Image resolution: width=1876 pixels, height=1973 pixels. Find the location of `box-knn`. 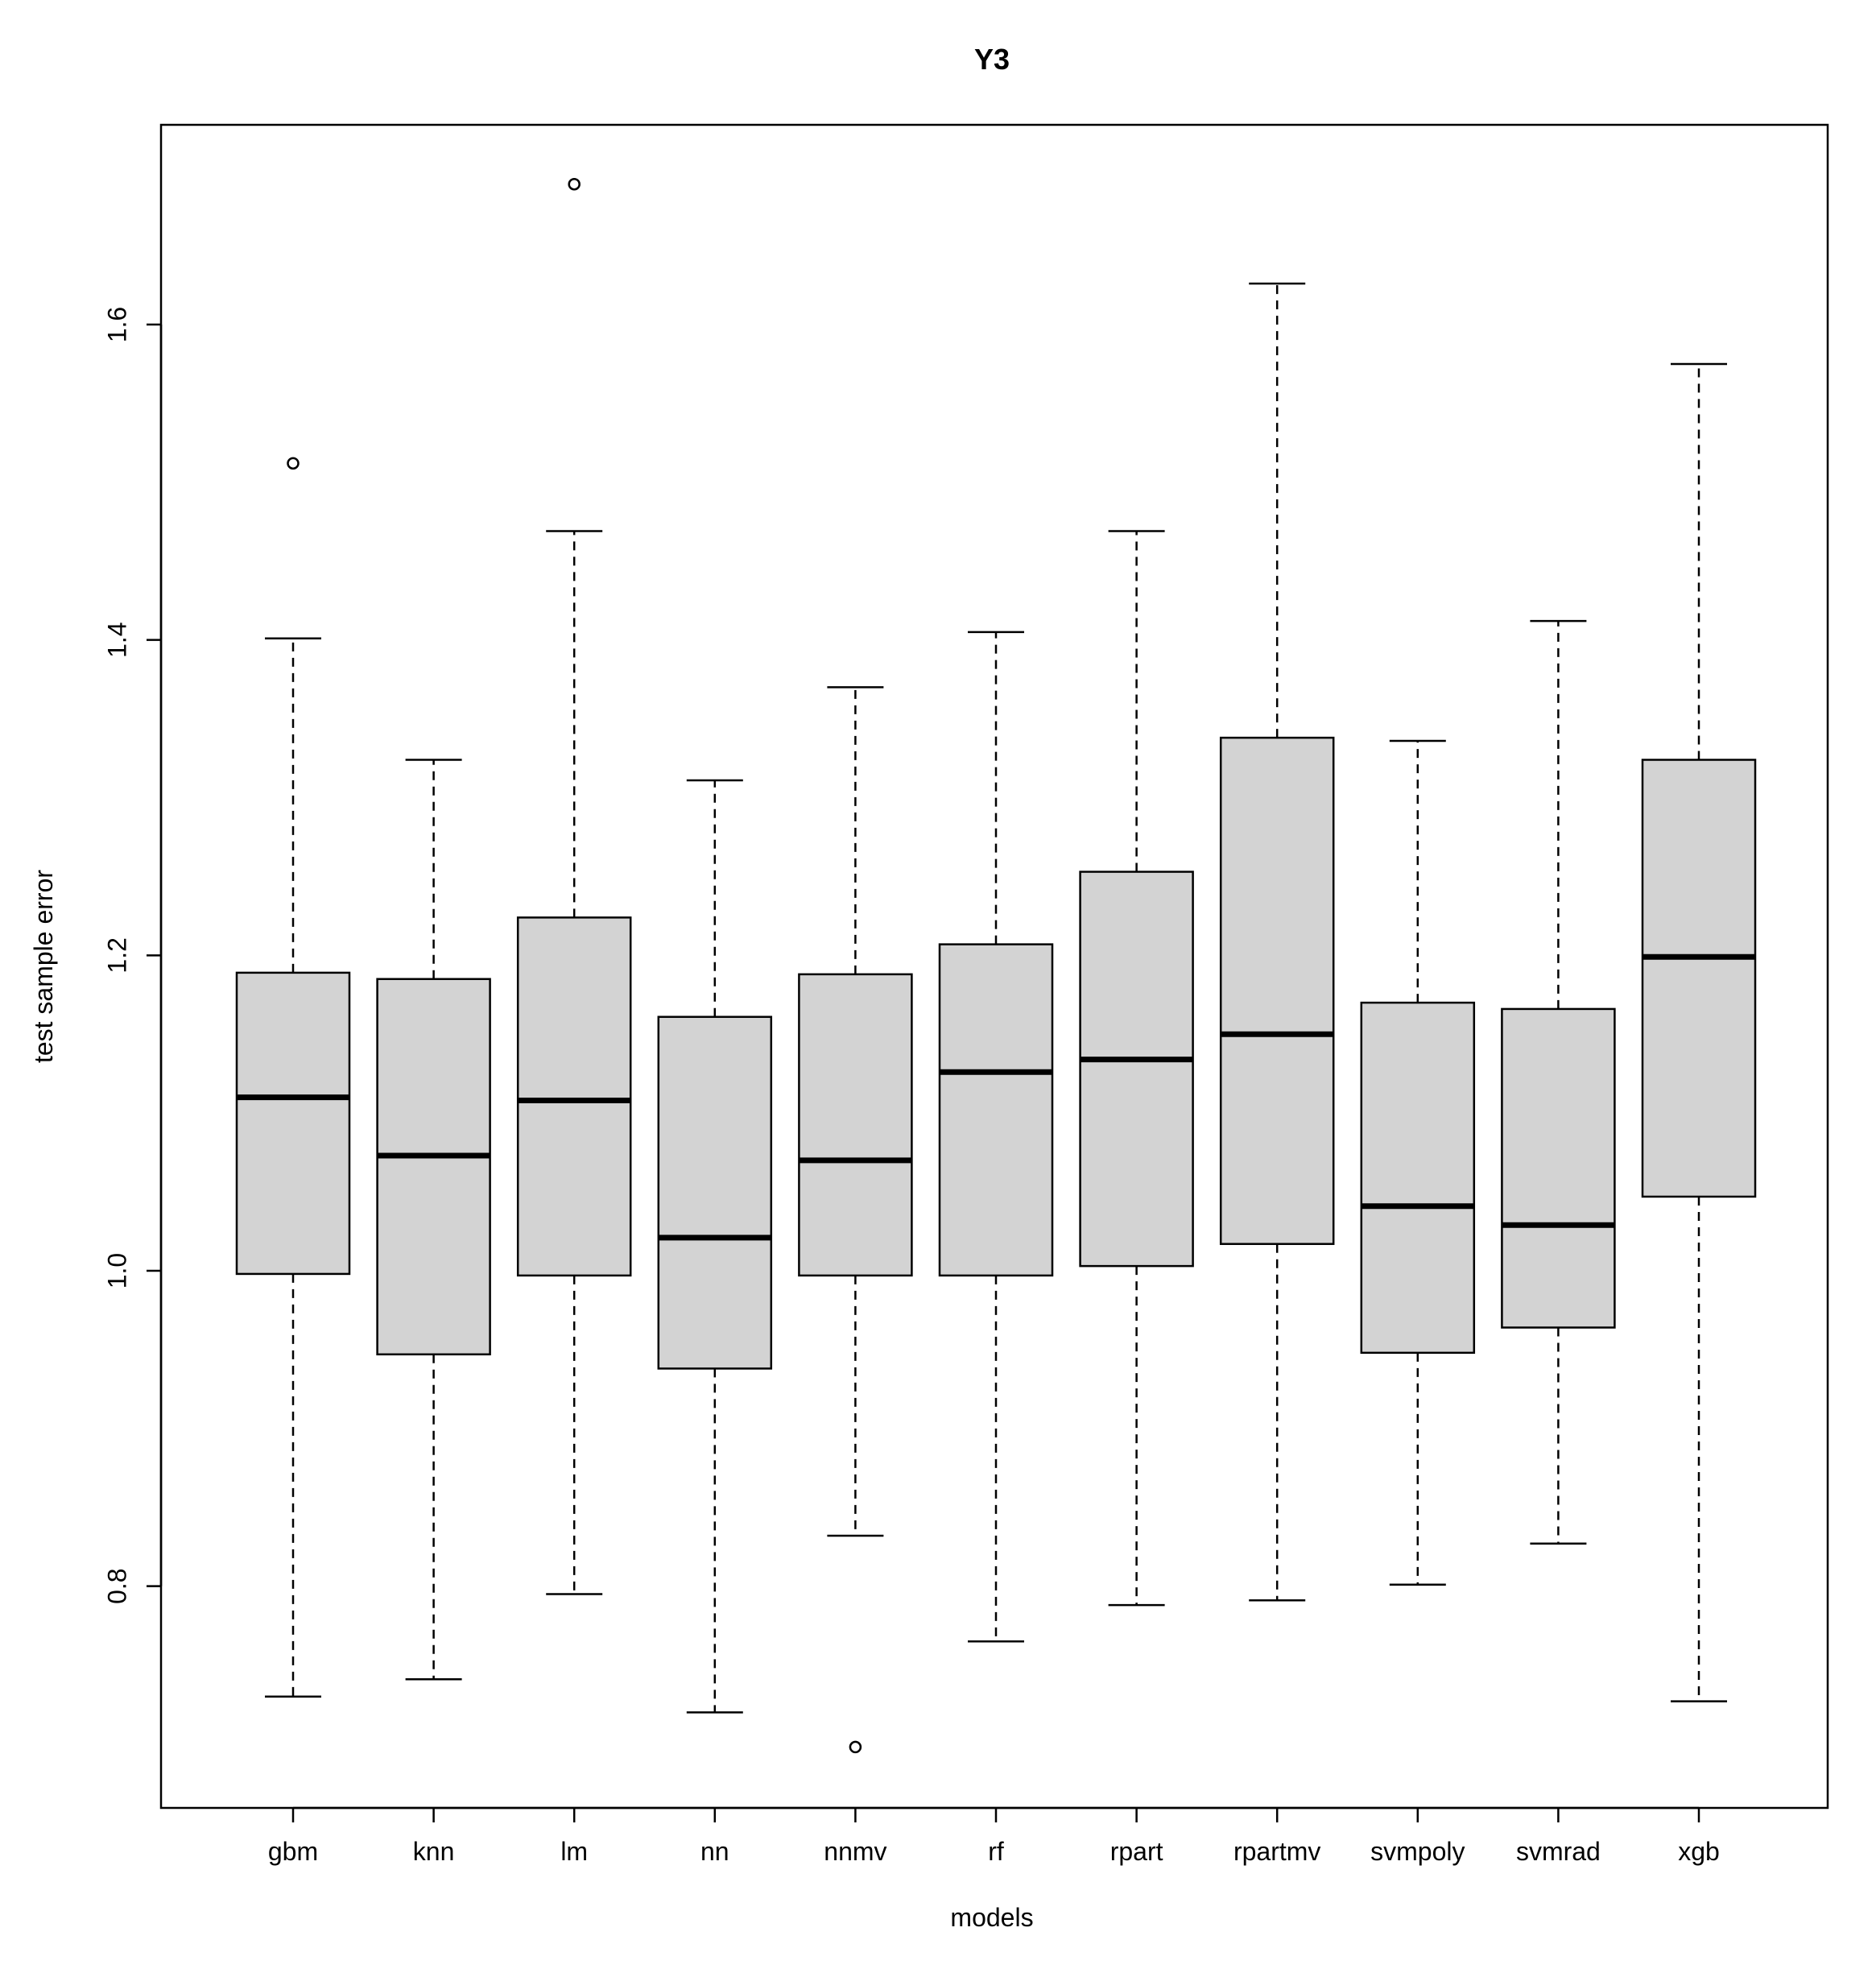

box-knn is located at coordinates (434, 1220).